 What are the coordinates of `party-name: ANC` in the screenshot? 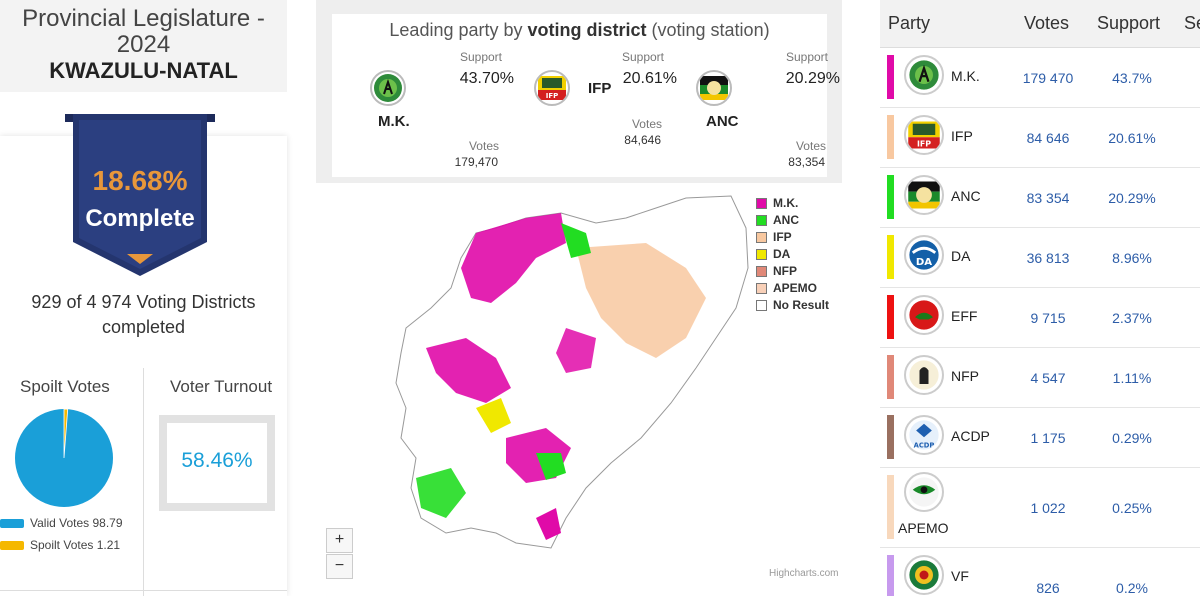 It's located at (966, 196).